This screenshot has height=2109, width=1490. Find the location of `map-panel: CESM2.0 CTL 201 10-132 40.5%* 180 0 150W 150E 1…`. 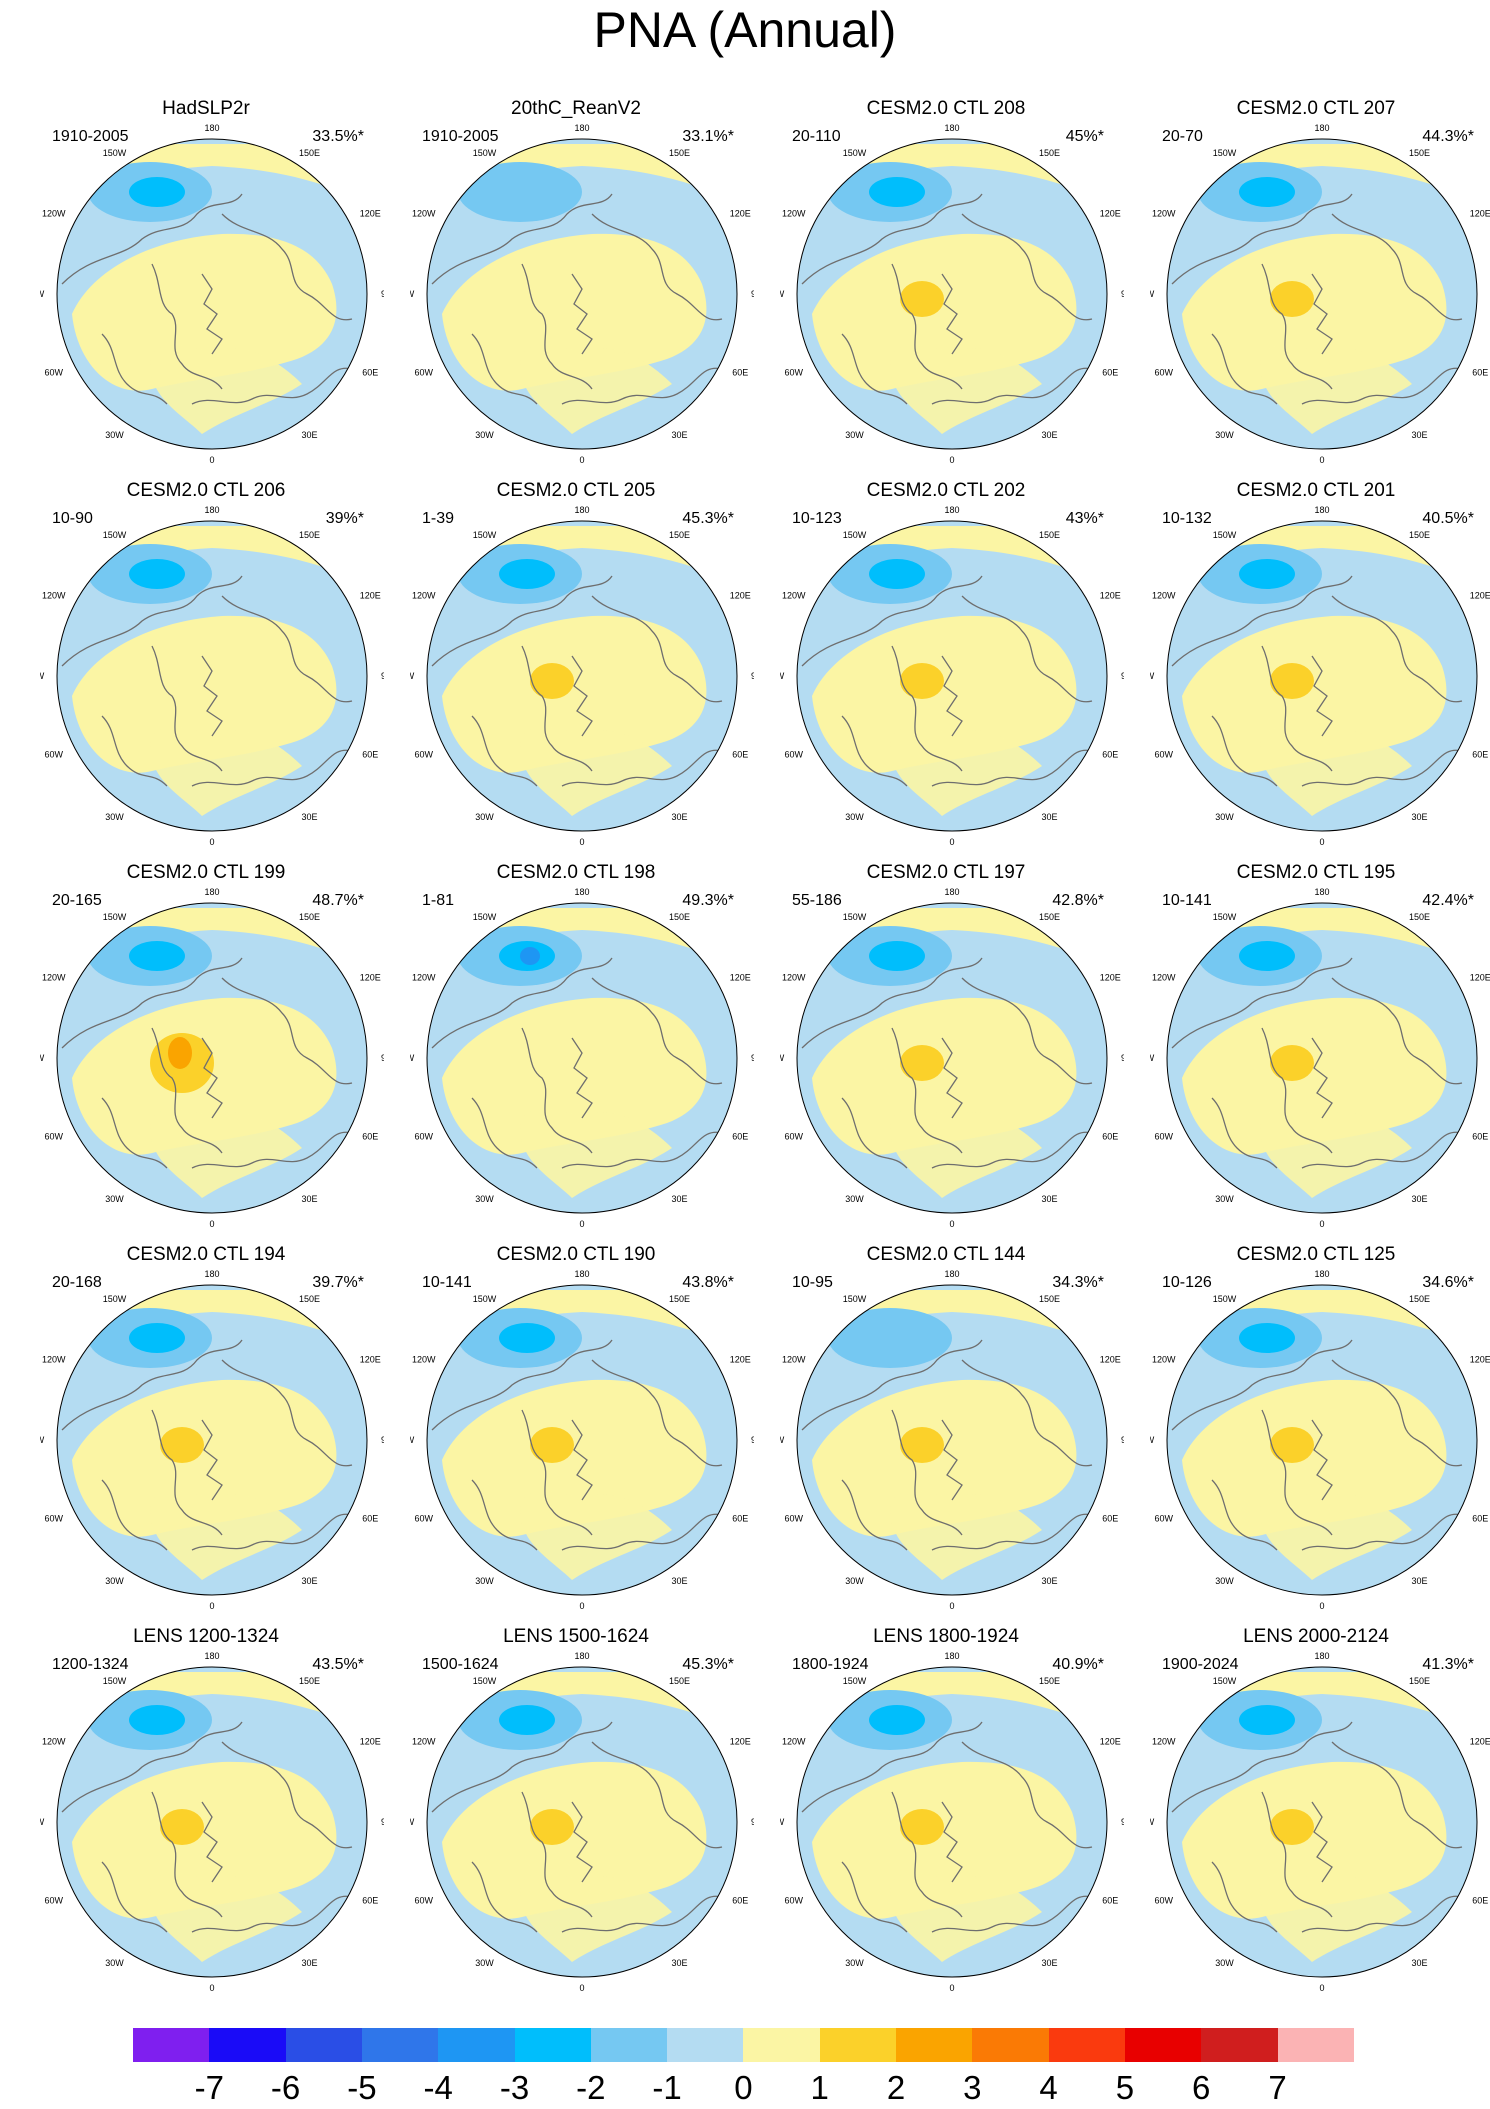

map-panel: CESM2.0 CTL 201 10-132 40.5%* 180 0 150W 150E 1… is located at coordinates (1310, 666).